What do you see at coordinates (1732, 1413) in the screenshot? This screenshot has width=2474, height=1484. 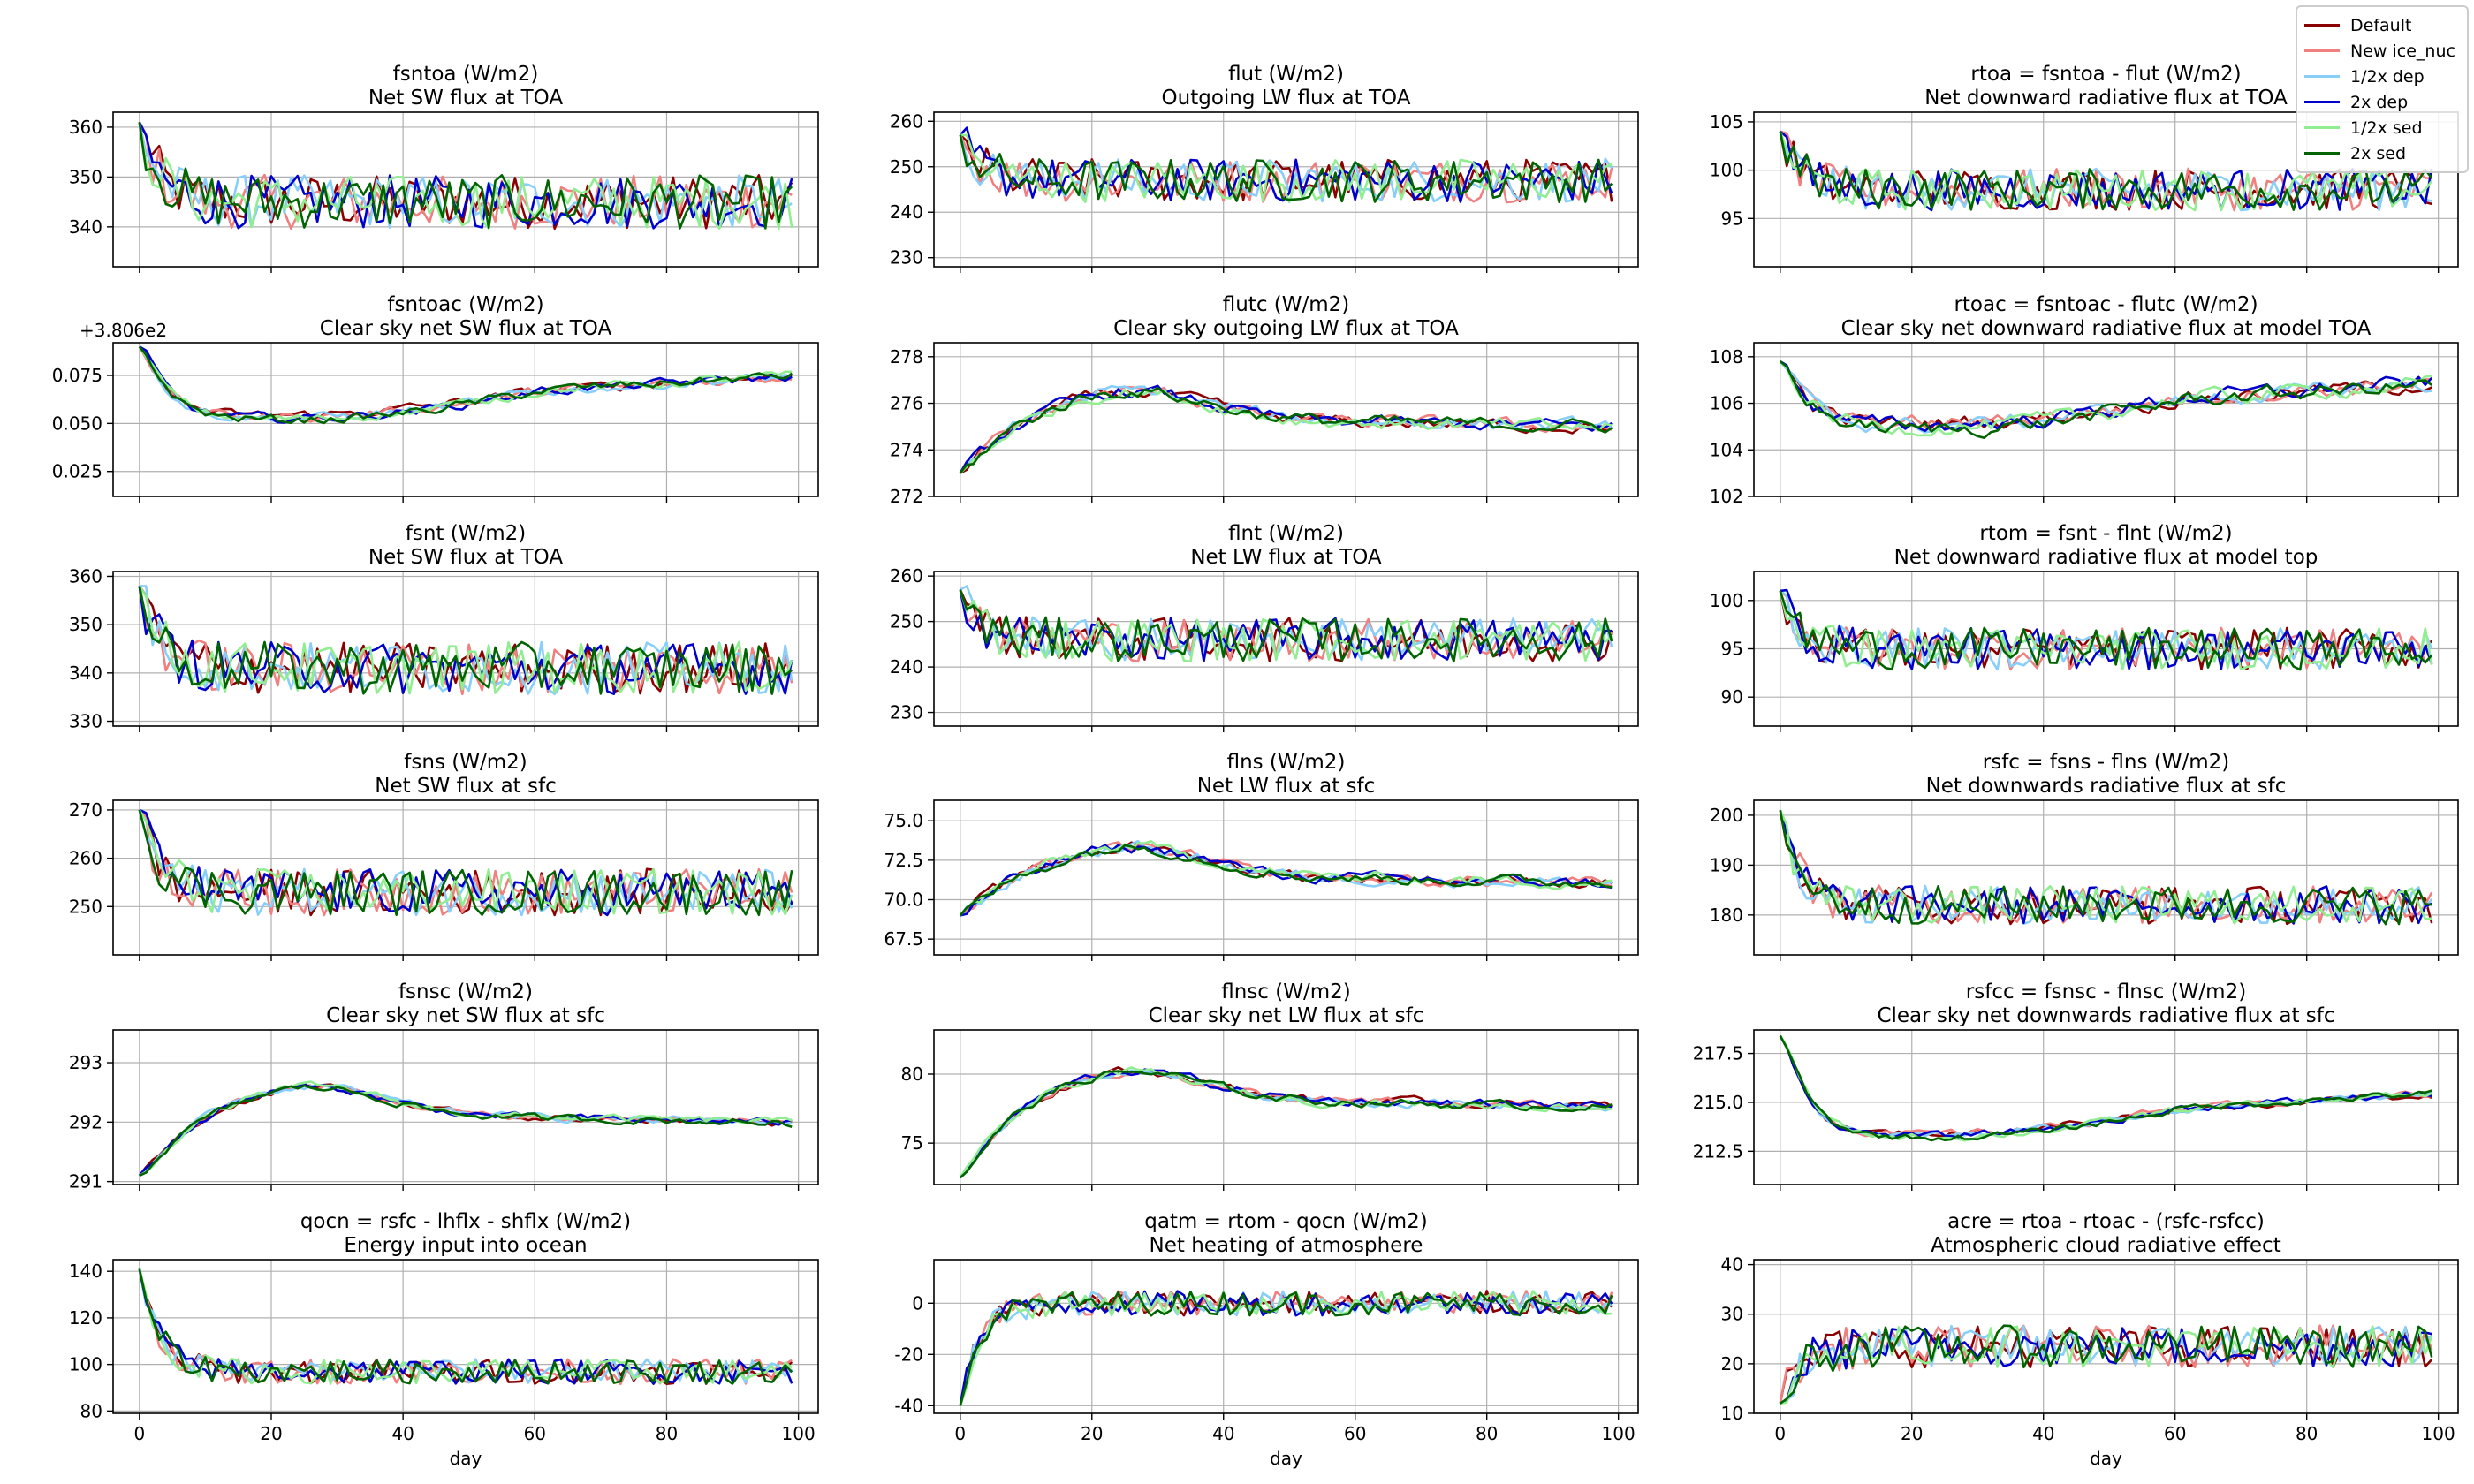 I see `y-tick-label: 10` at bounding box center [1732, 1413].